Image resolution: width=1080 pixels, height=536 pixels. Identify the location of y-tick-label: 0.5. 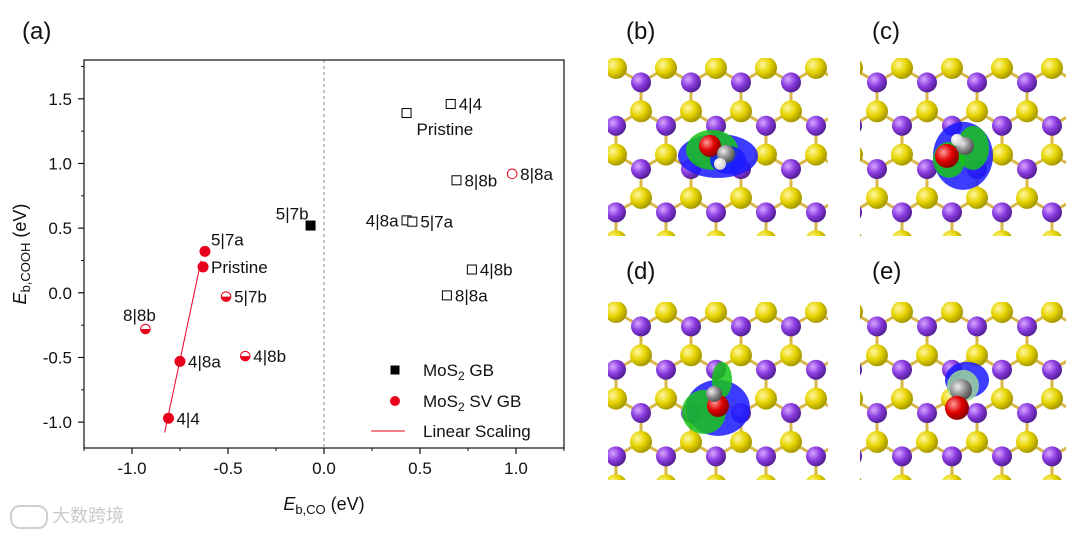
(60, 228).